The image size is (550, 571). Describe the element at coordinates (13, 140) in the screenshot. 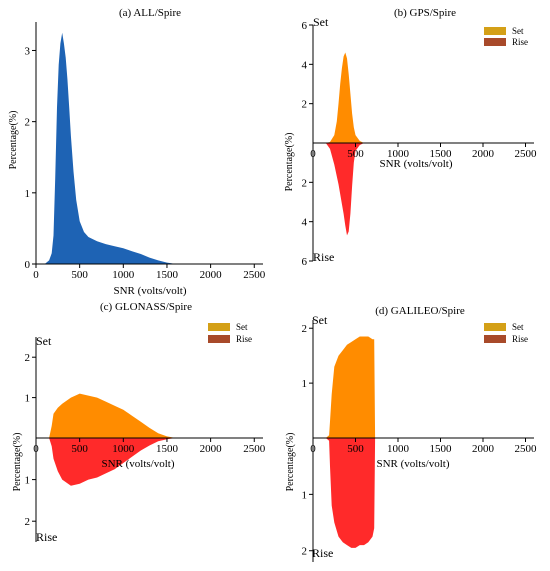

I see `panel-a-y-axis-label: Percentage(%)` at that location.